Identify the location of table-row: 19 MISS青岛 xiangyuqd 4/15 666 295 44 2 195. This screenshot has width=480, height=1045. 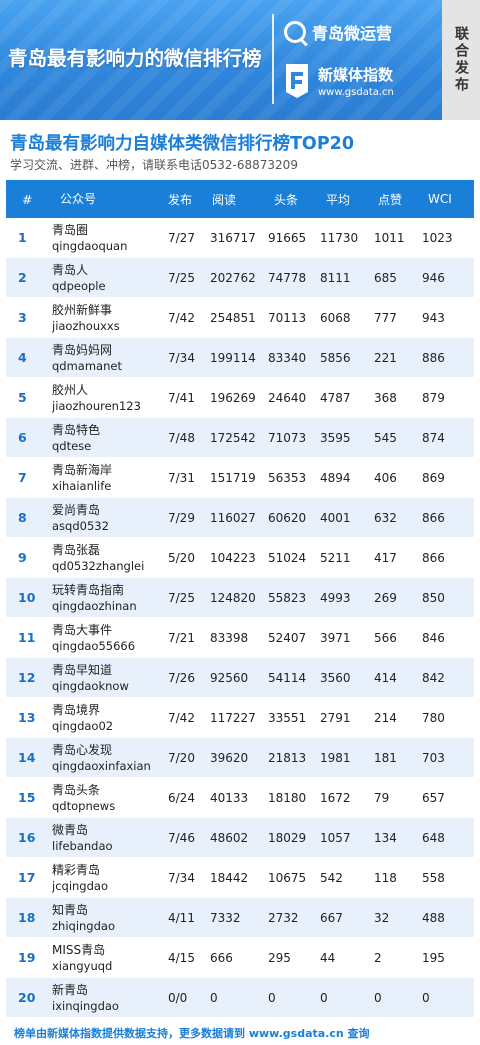
(240, 958).